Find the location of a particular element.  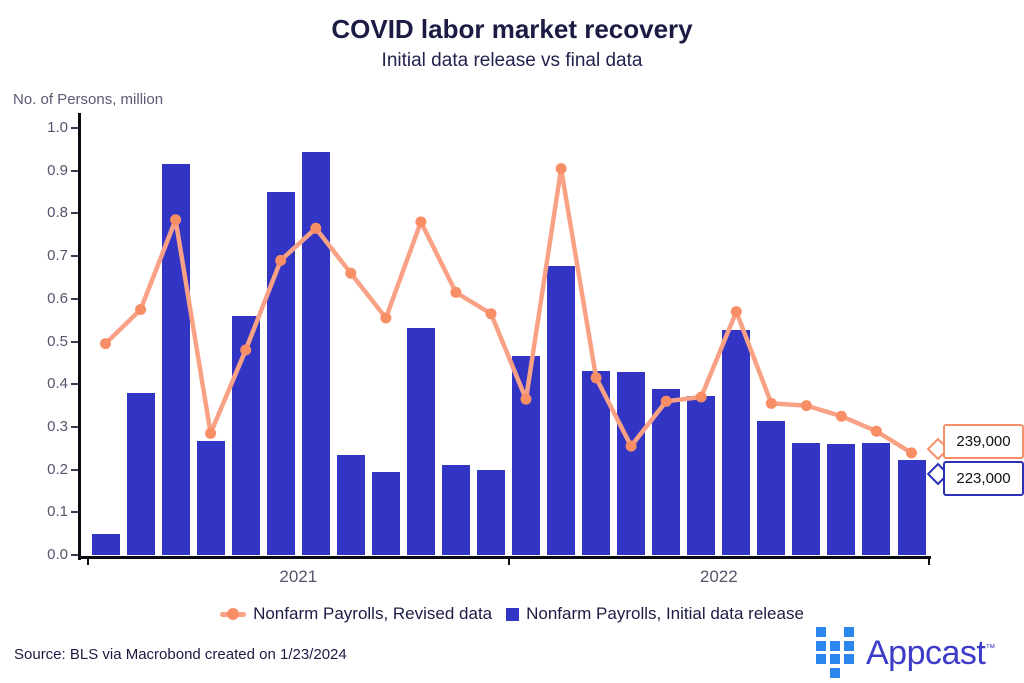

y-tick-label-1.0: 1.0 is located at coordinates (57, 127).